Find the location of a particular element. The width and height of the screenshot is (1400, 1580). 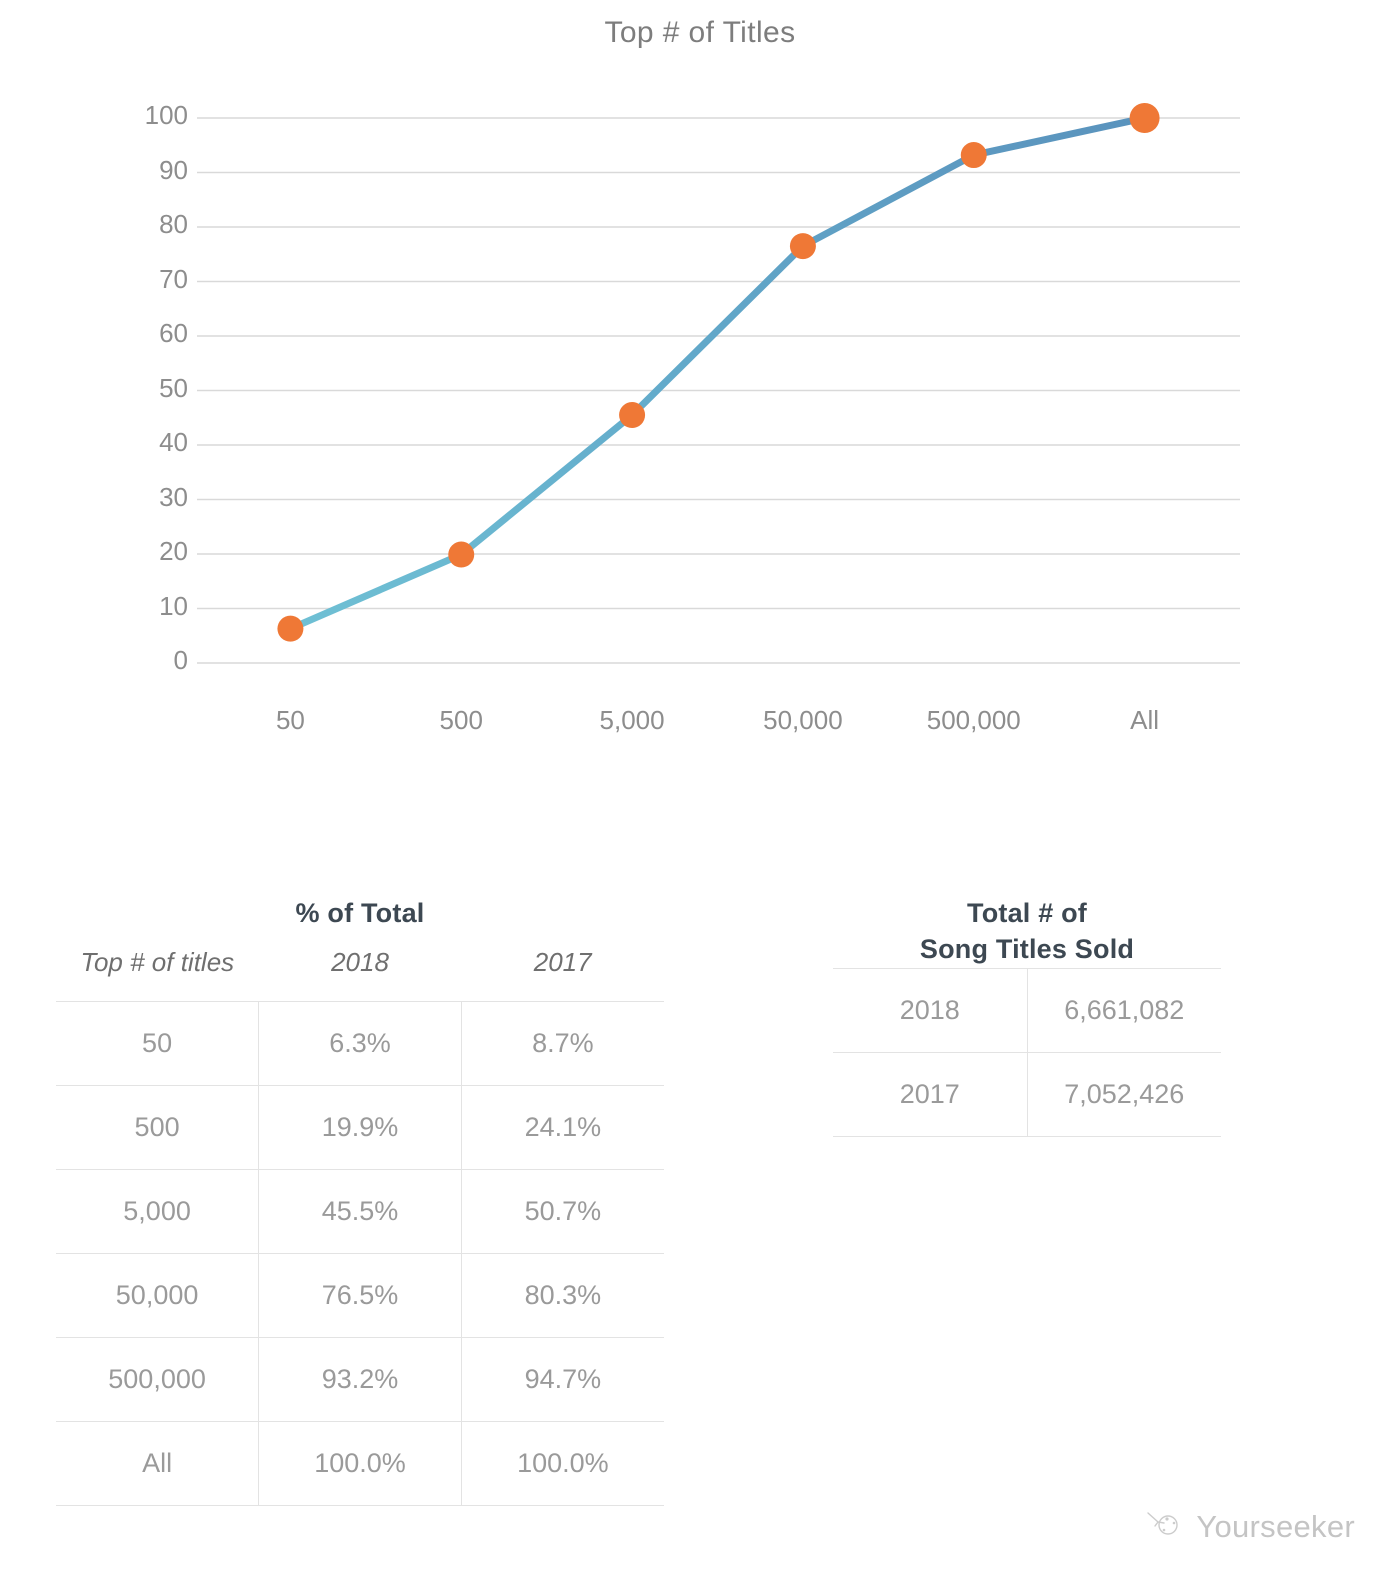

table-header-row: Top # of titles 2018 2017 is located at coordinates (360, 966).